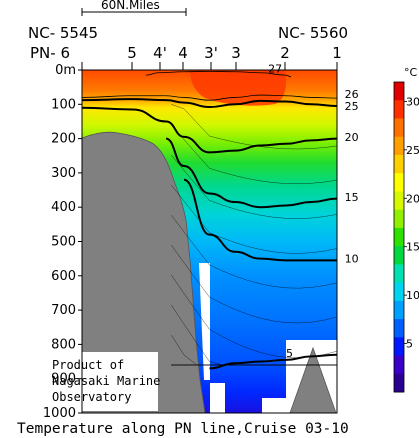  I want to click on station-id-right: NC- 5560, so click(313, 33).